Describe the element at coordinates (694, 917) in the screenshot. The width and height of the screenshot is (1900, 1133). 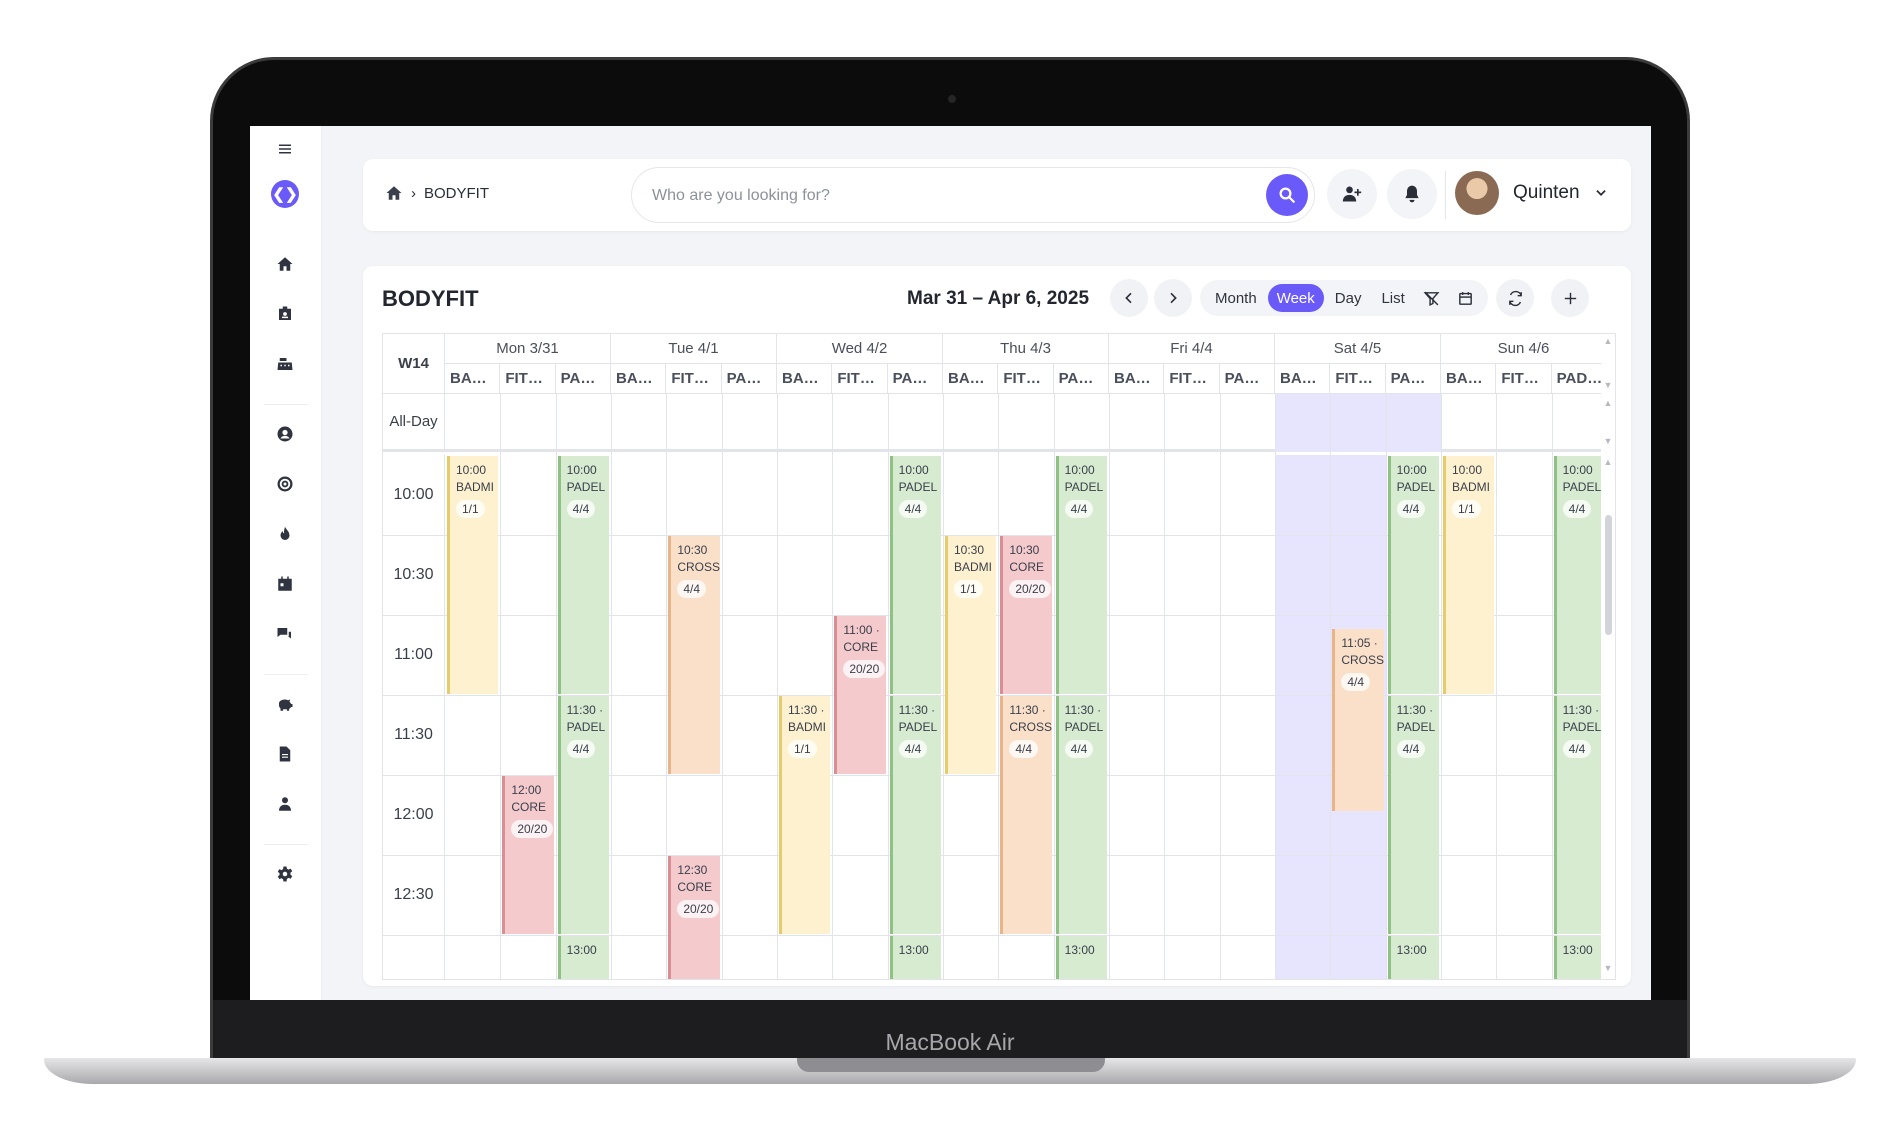
I see `event-block: 12:30 CORE 20/20` at that location.